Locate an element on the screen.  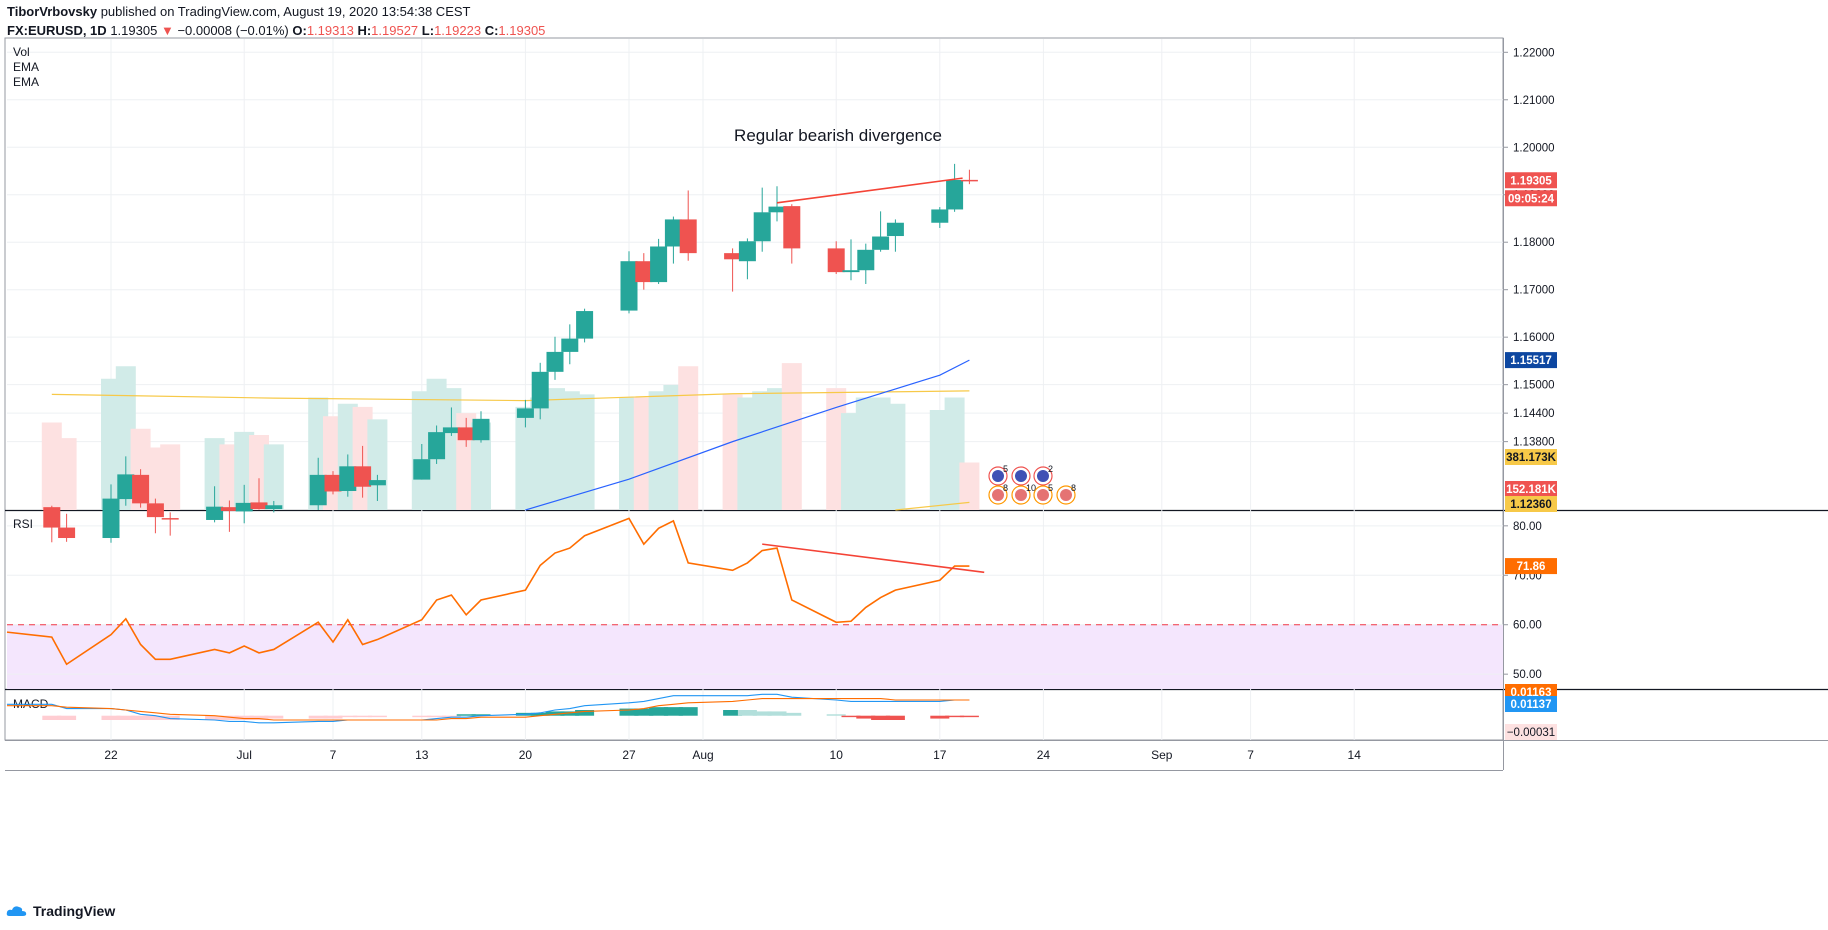
ema-fast-tag-bg is located at coordinates (1531, 360).